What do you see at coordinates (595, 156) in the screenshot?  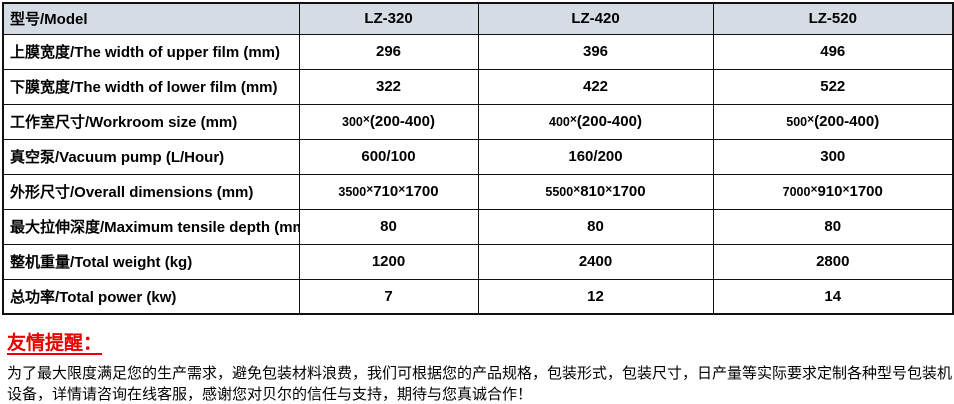 I see `cell-value: 160/200` at bounding box center [595, 156].